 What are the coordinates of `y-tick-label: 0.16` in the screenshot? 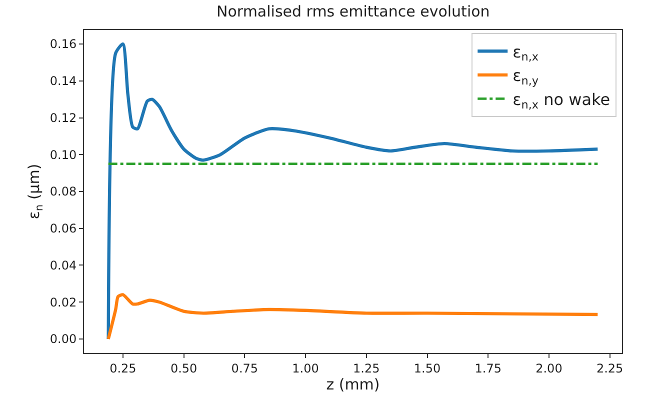 It's located at (63, 44).